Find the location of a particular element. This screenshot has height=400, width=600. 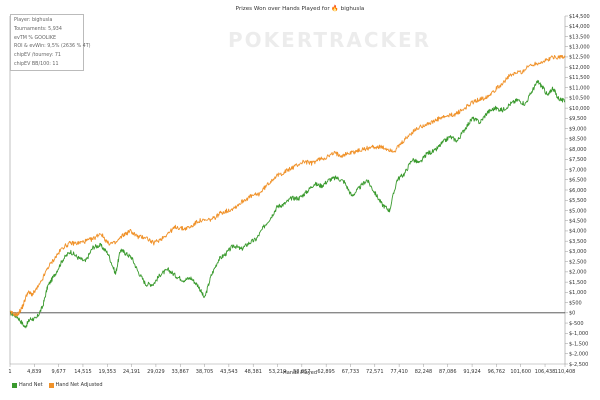

chart-legend: Hand Net Hand Net Adjusted is located at coordinates (60, 385).